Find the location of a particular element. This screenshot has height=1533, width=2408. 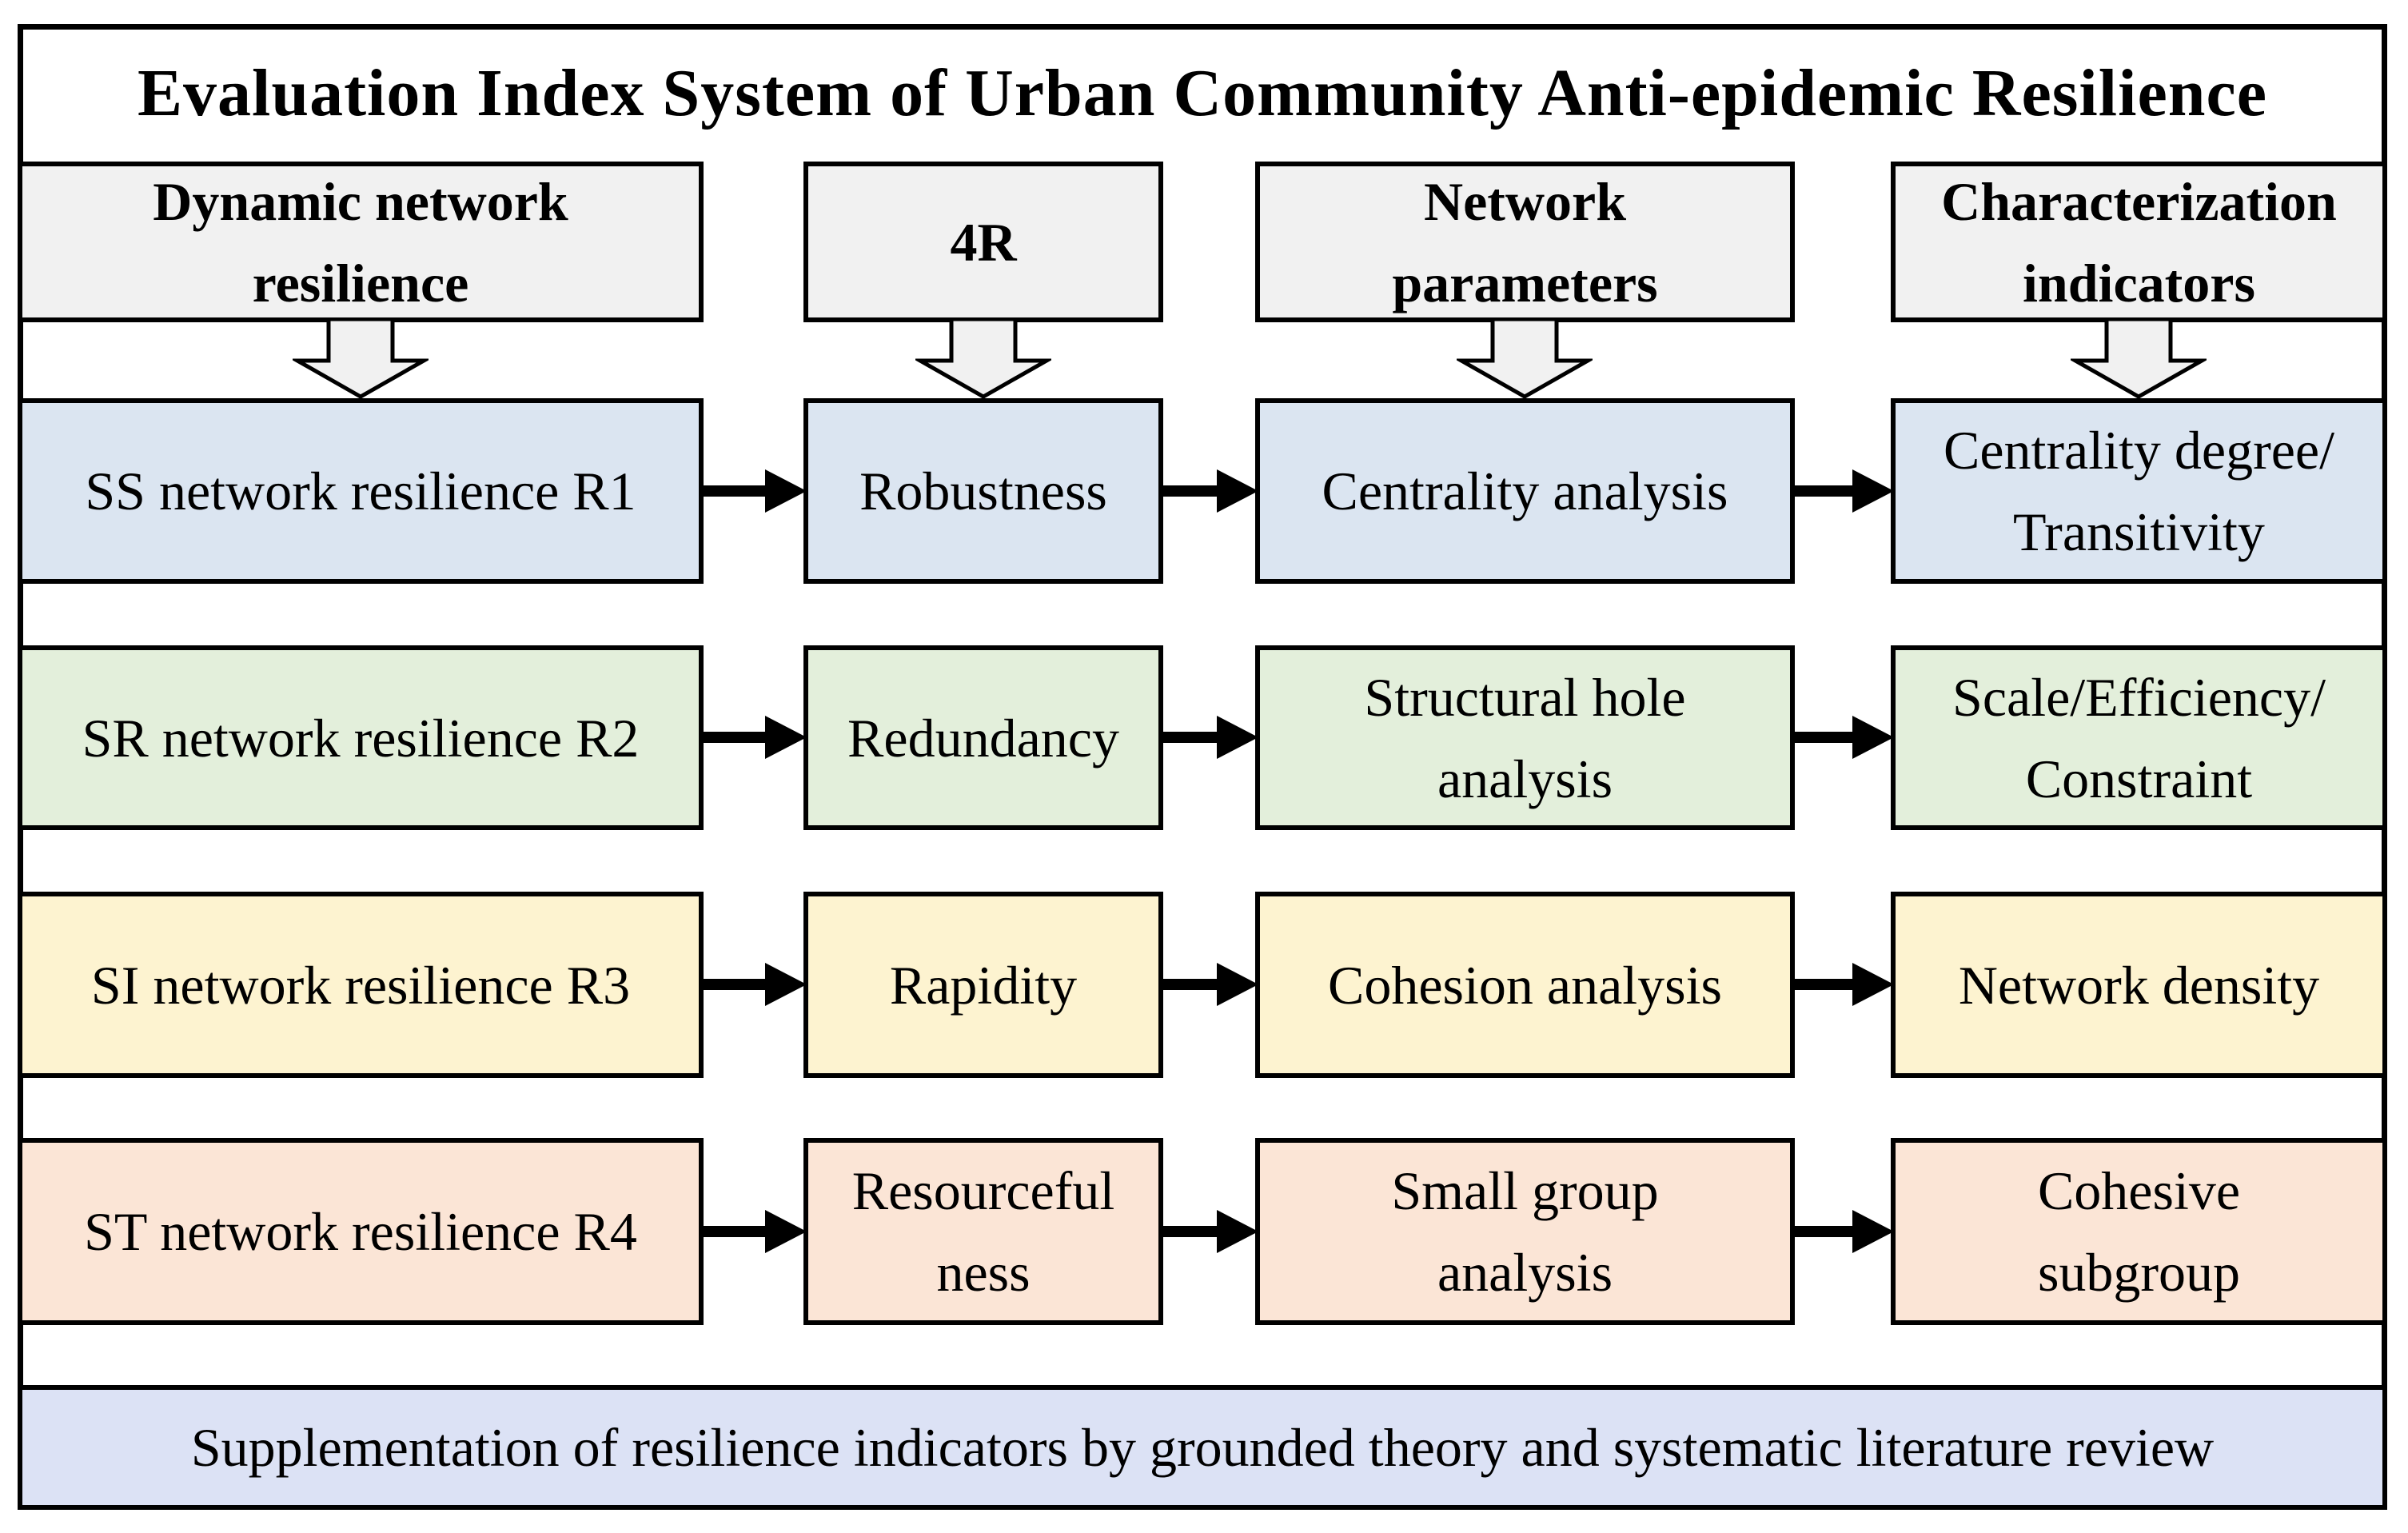

box-si-network-resilience-r3: SI network resilience R3 is located at coordinates (361, 985).